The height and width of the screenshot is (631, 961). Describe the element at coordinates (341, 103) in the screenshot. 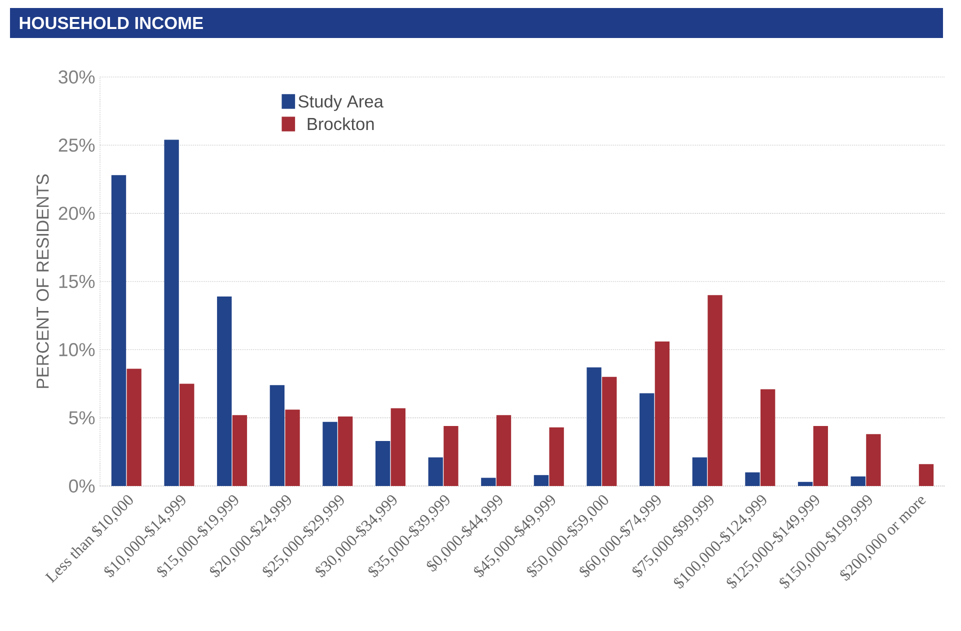

I see `legend-label: Study Area` at that location.